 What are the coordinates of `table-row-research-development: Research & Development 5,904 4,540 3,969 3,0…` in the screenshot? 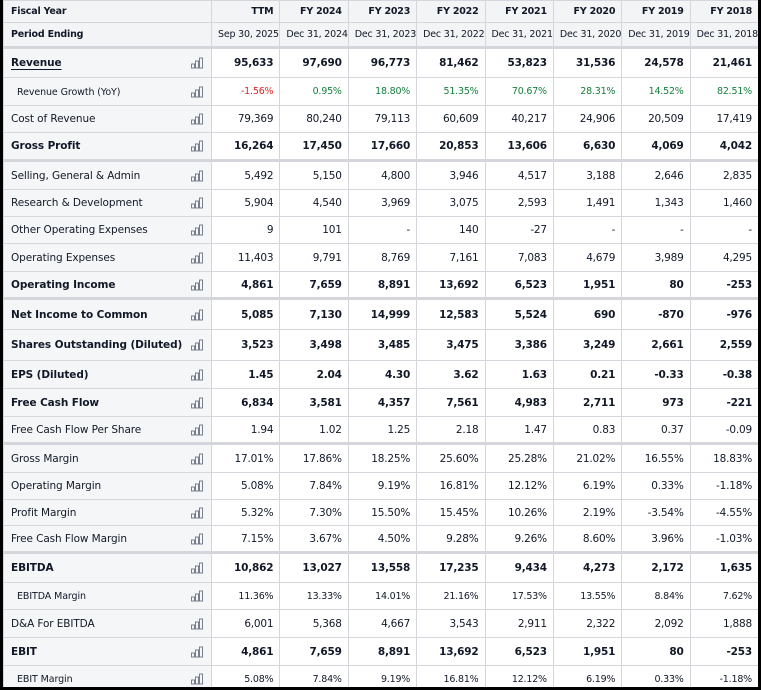 It's located at (380, 203).